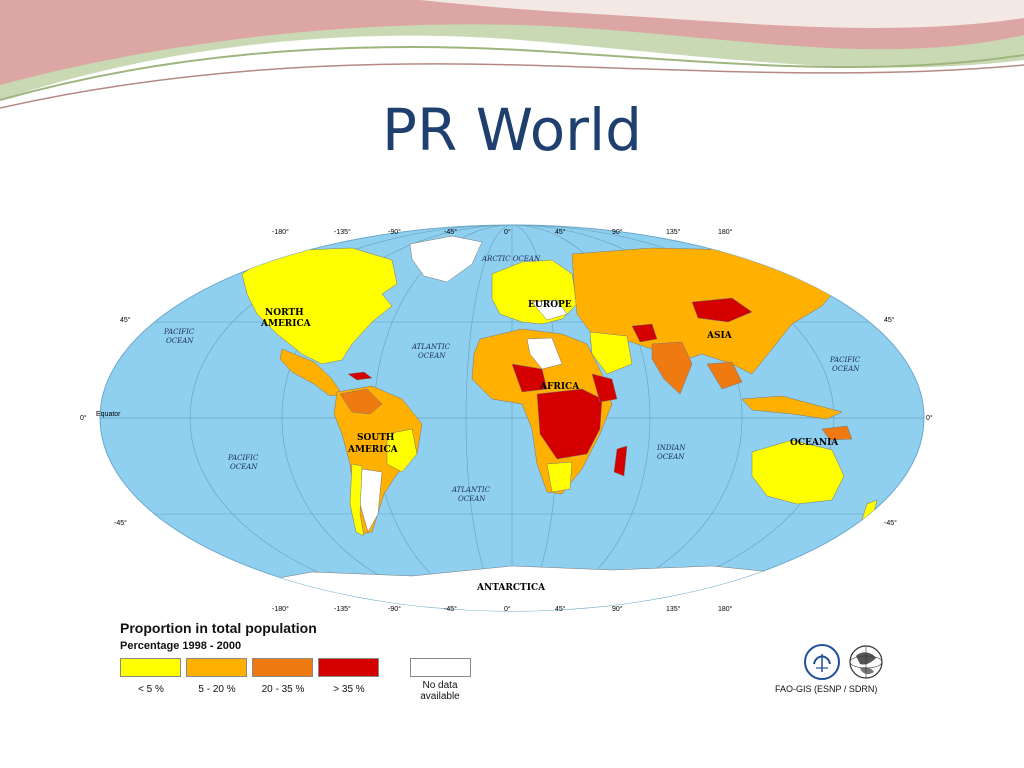  What do you see at coordinates (283, 689) in the screenshot?
I see `legend-label: 20 - 35 %` at bounding box center [283, 689].